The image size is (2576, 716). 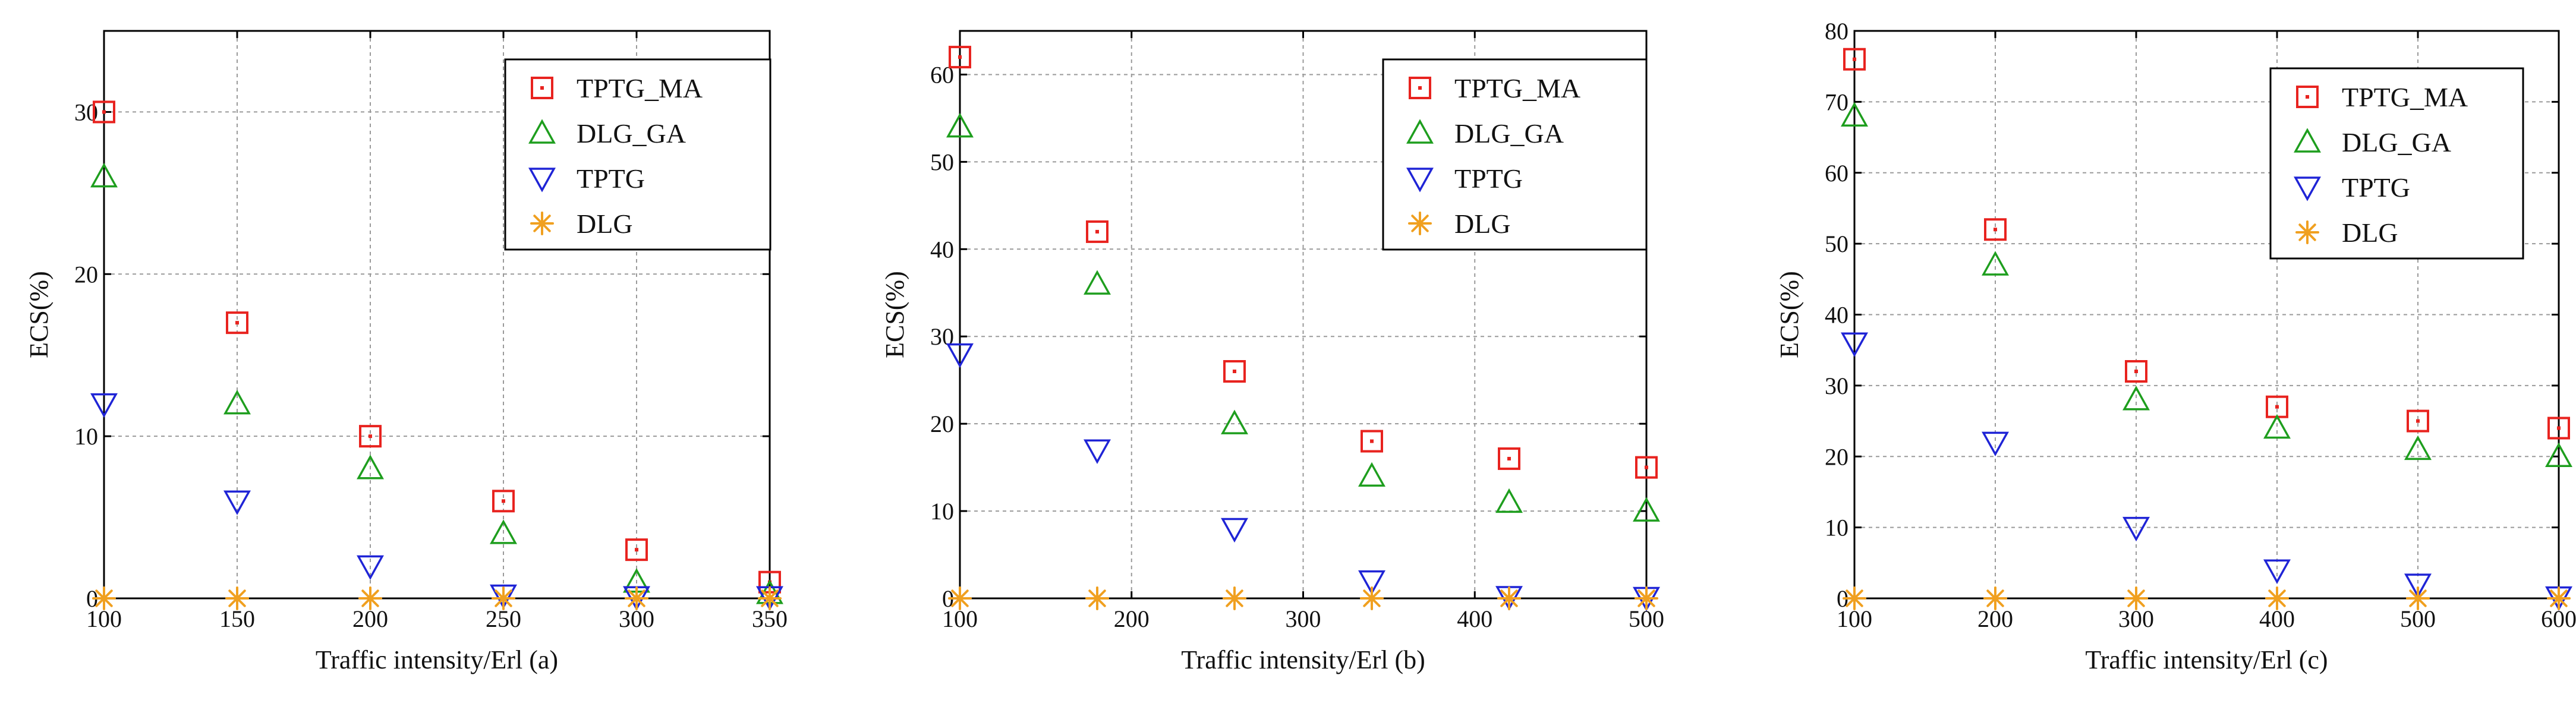 I want to click on legend-label: DLG, so click(x=2370, y=232).